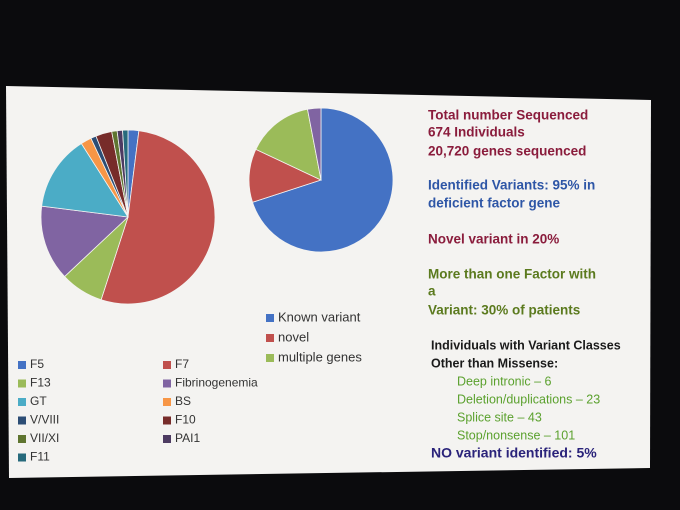 The image size is (680, 510). Describe the element at coordinates (216, 383) in the screenshot. I see `legend-label: Fibrinogenemia` at that location.